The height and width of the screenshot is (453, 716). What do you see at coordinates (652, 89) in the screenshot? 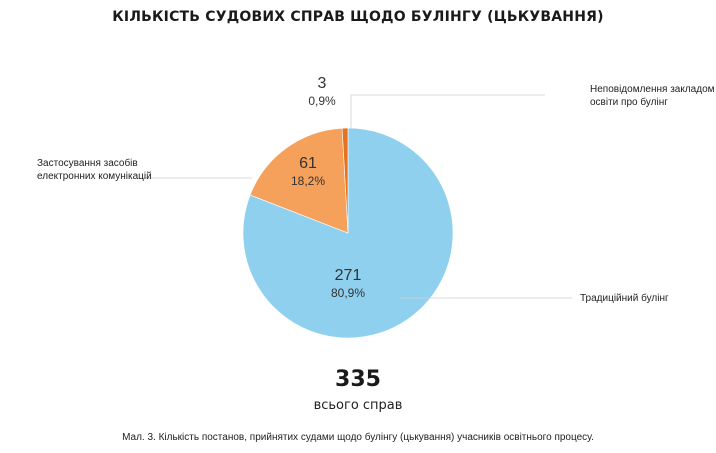
I see `category-label-notification: Неповідомлення закладом` at bounding box center [652, 89].